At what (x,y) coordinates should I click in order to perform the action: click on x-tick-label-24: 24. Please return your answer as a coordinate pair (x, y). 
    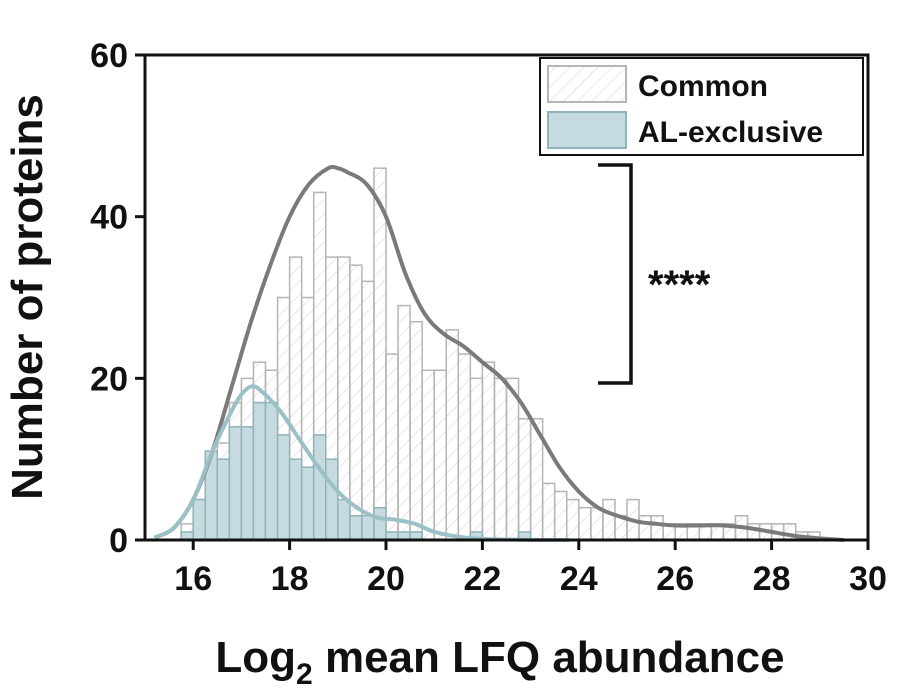
    Looking at the image, I should click on (579, 579).